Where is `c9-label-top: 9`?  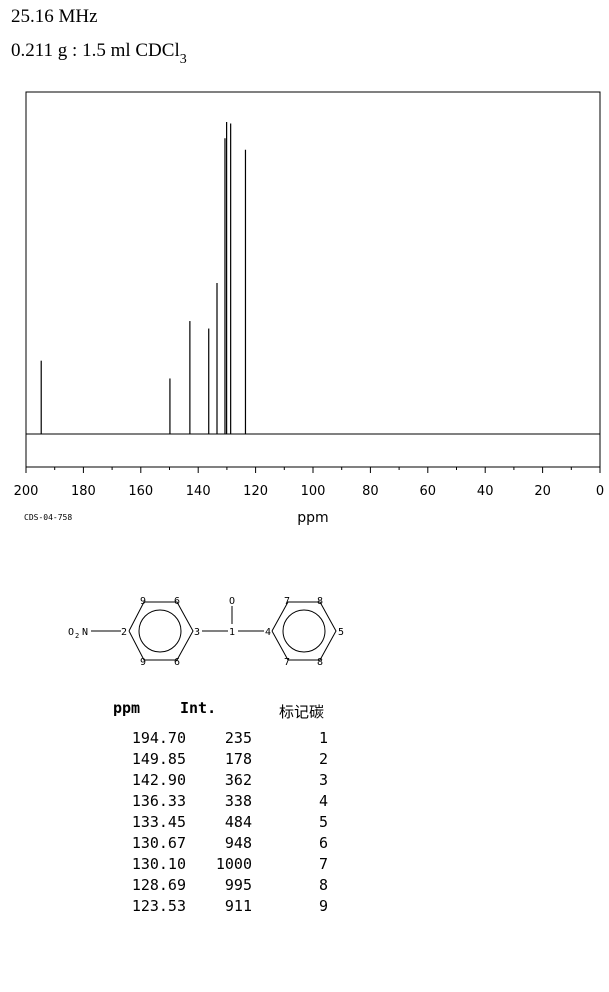
c9-label-top: 9 is located at coordinates (143, 601).